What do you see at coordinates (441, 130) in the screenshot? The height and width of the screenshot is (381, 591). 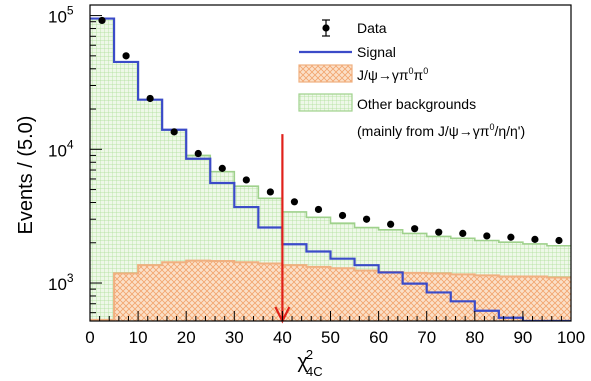 I see `legend-note: (mainly from J/ψ→γπ0/η/η')` at bounding box center [441, 130].